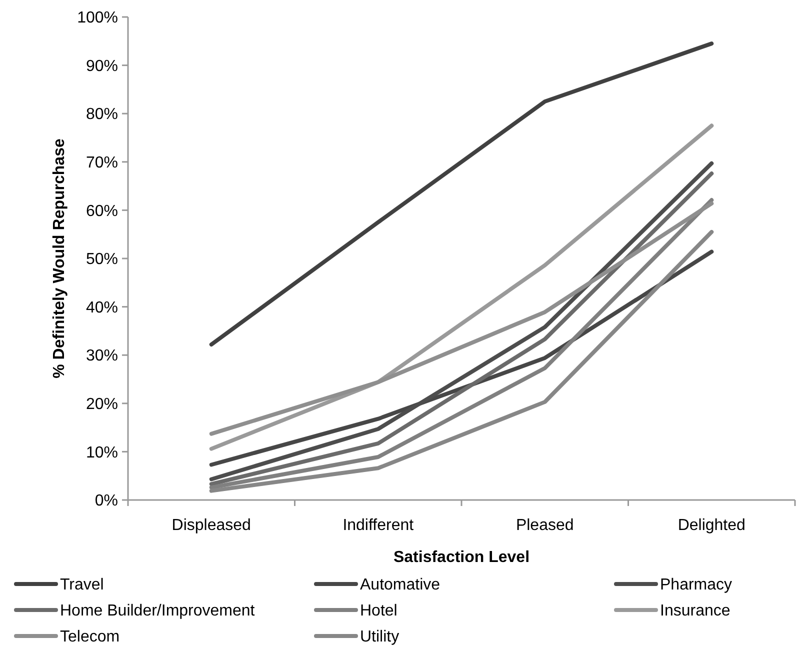 The height and width of the screenshot is (647, 805). I want to click on legend-label: Insurance, so click(695, 611).